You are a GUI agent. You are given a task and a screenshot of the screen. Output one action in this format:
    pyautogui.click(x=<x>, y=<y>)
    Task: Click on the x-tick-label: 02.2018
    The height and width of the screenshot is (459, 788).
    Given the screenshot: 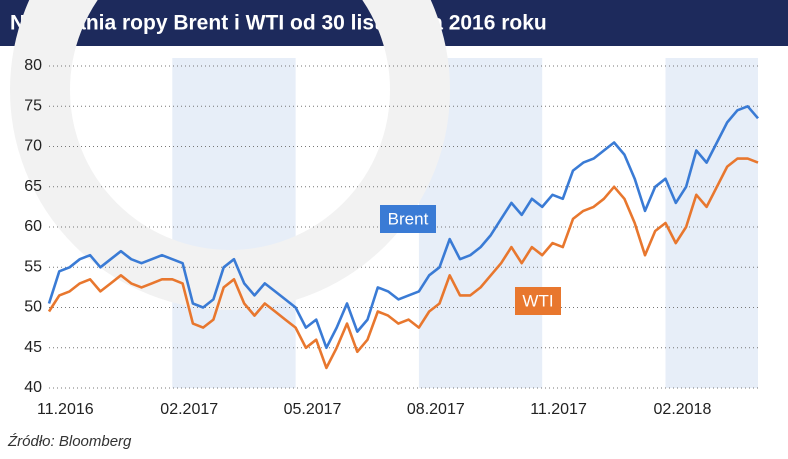 What is the action you would take?
    pyautogui.click(x=683, y=409)
    